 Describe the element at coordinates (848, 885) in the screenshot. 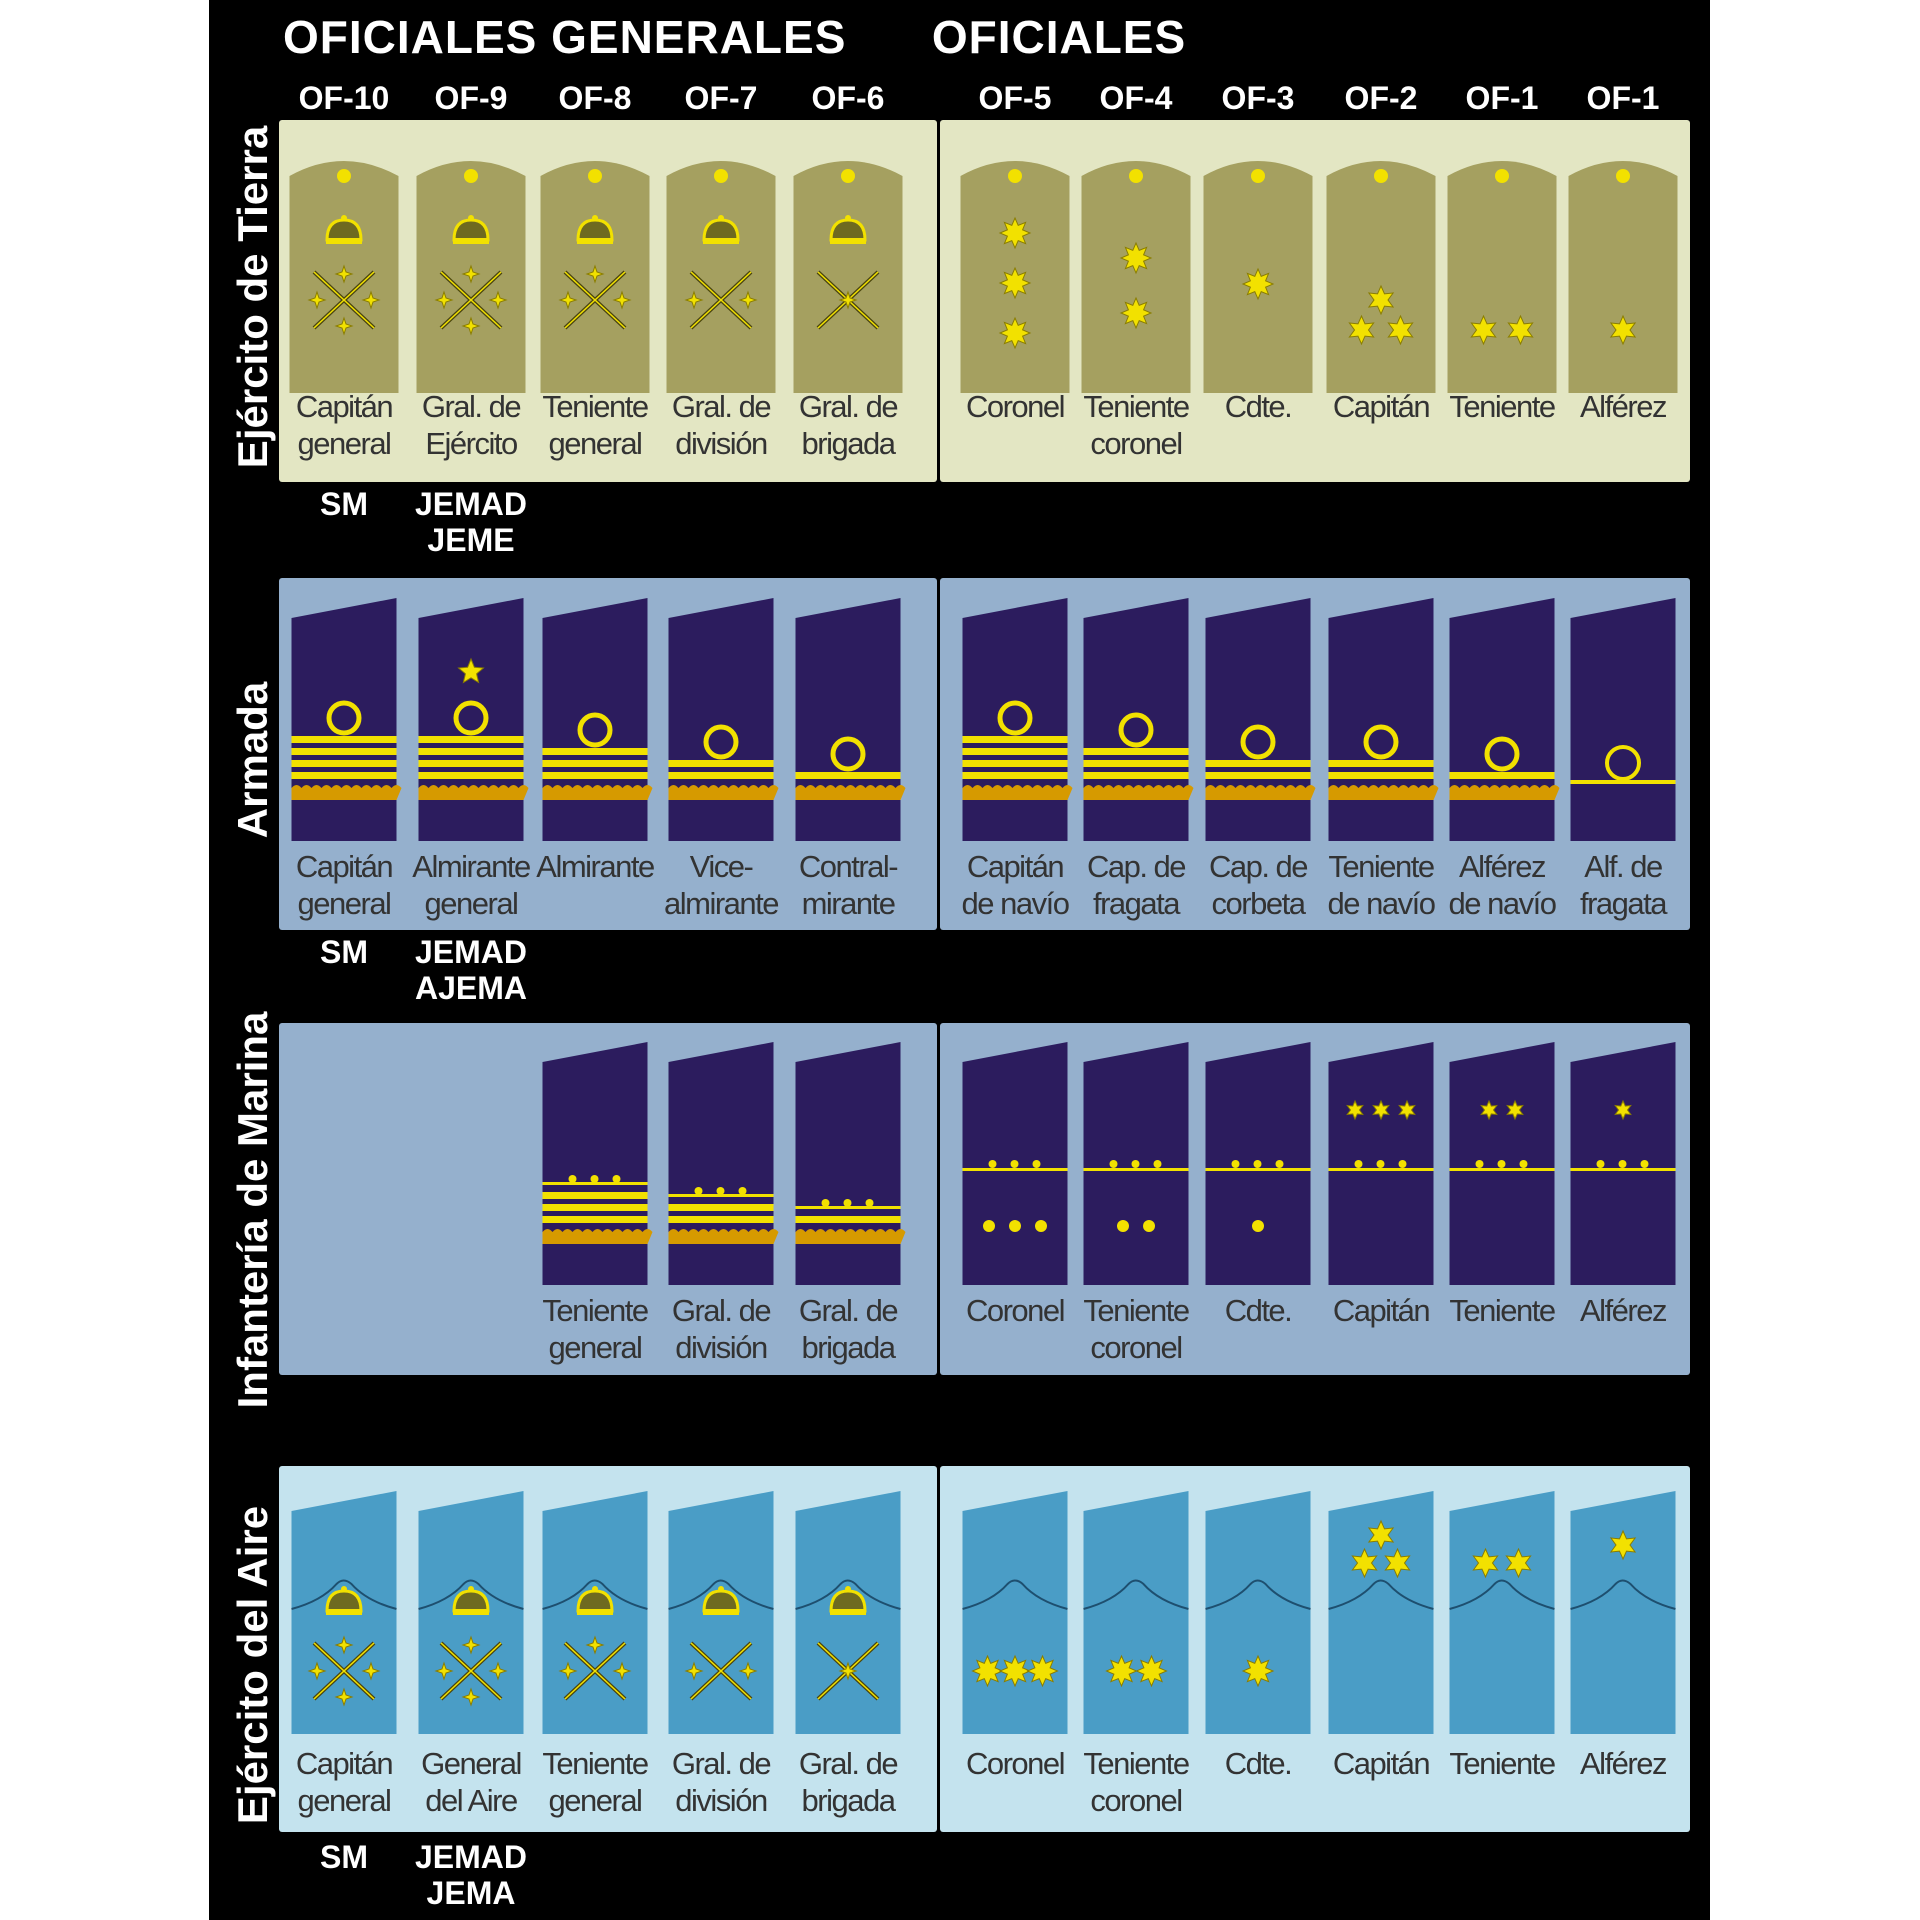

I see `rank-label: Contral-mirante` at that location.